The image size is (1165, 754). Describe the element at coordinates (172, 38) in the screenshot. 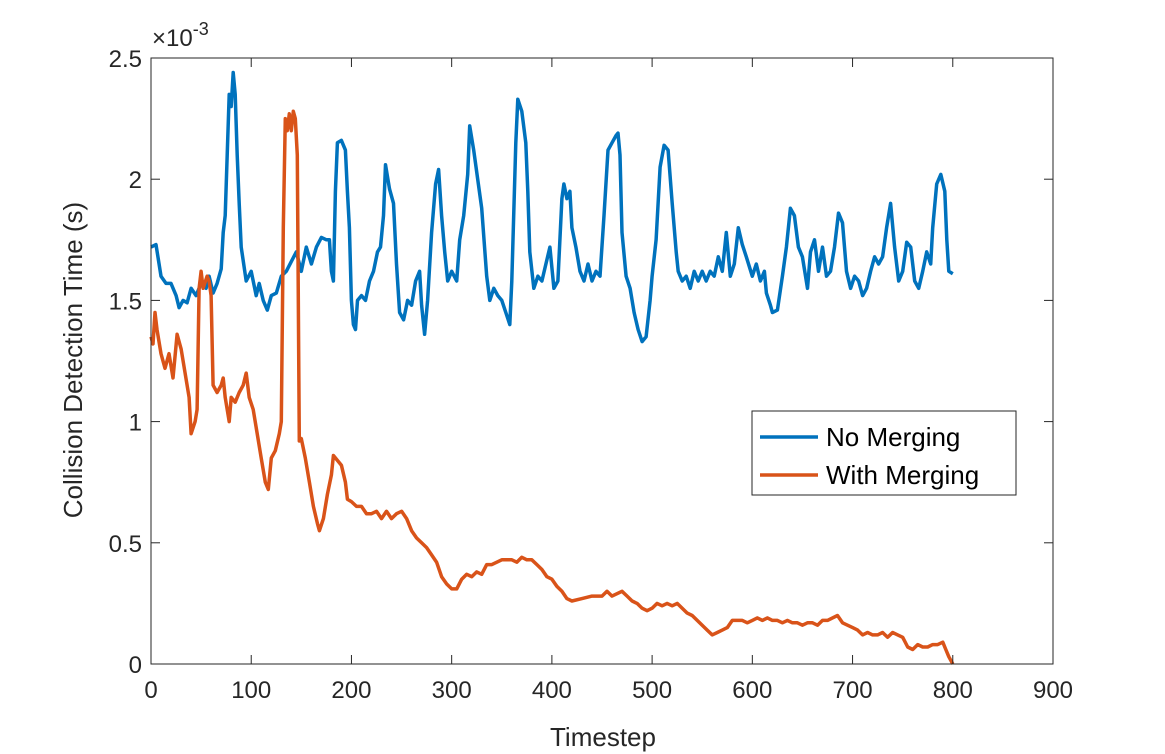

I see `y-axis-exponent-base: ×10` at that location.